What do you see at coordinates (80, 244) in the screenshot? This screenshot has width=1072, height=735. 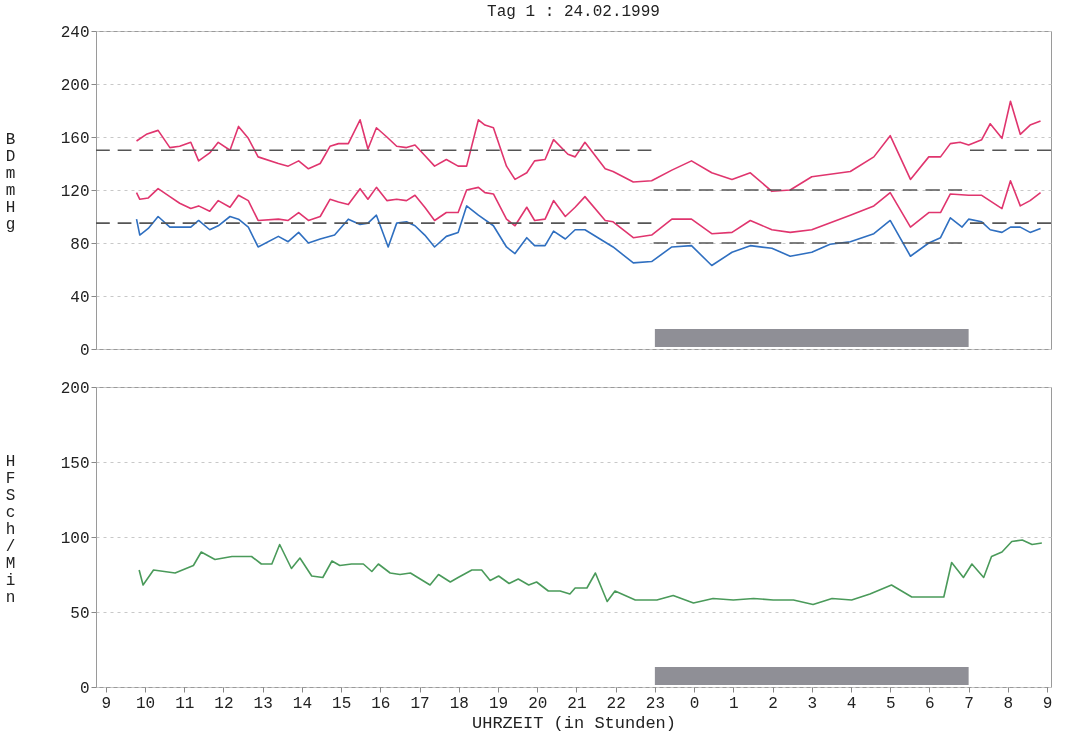 I see `y-tick-label: 80` at bounding box center [80, 244].